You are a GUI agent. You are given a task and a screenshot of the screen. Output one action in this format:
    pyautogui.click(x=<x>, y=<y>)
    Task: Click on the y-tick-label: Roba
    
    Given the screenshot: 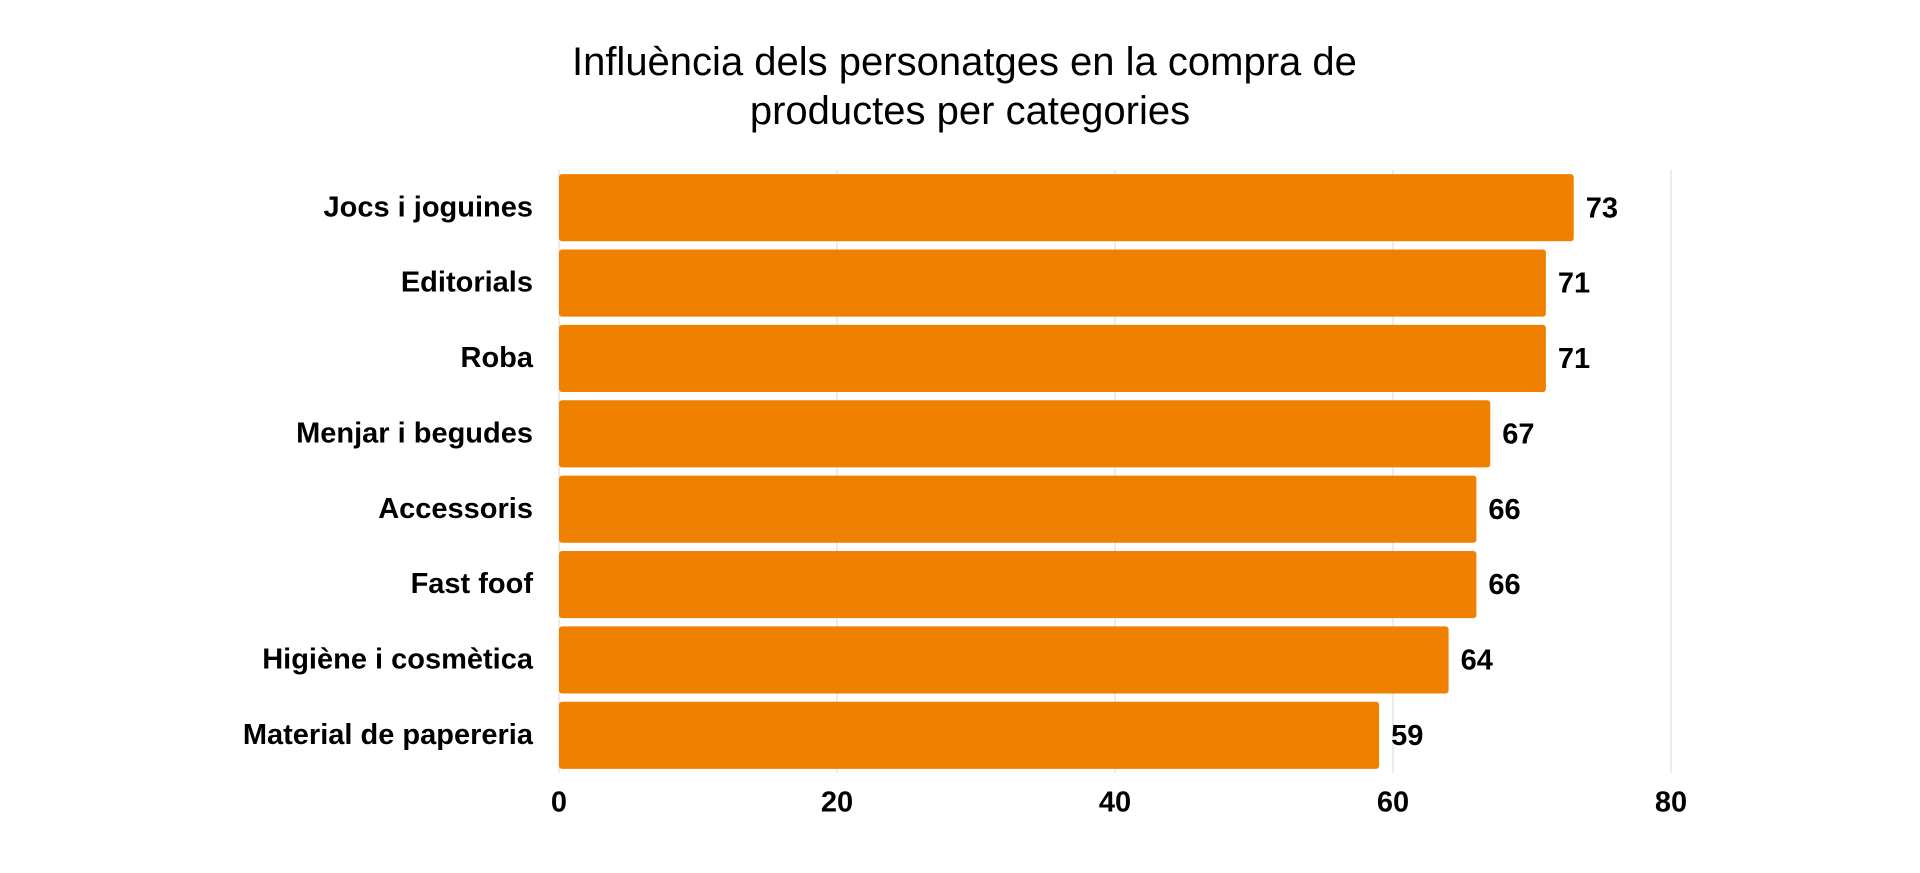 What is the action you would take?
    pyautogui.click(x=497, y=358)
    